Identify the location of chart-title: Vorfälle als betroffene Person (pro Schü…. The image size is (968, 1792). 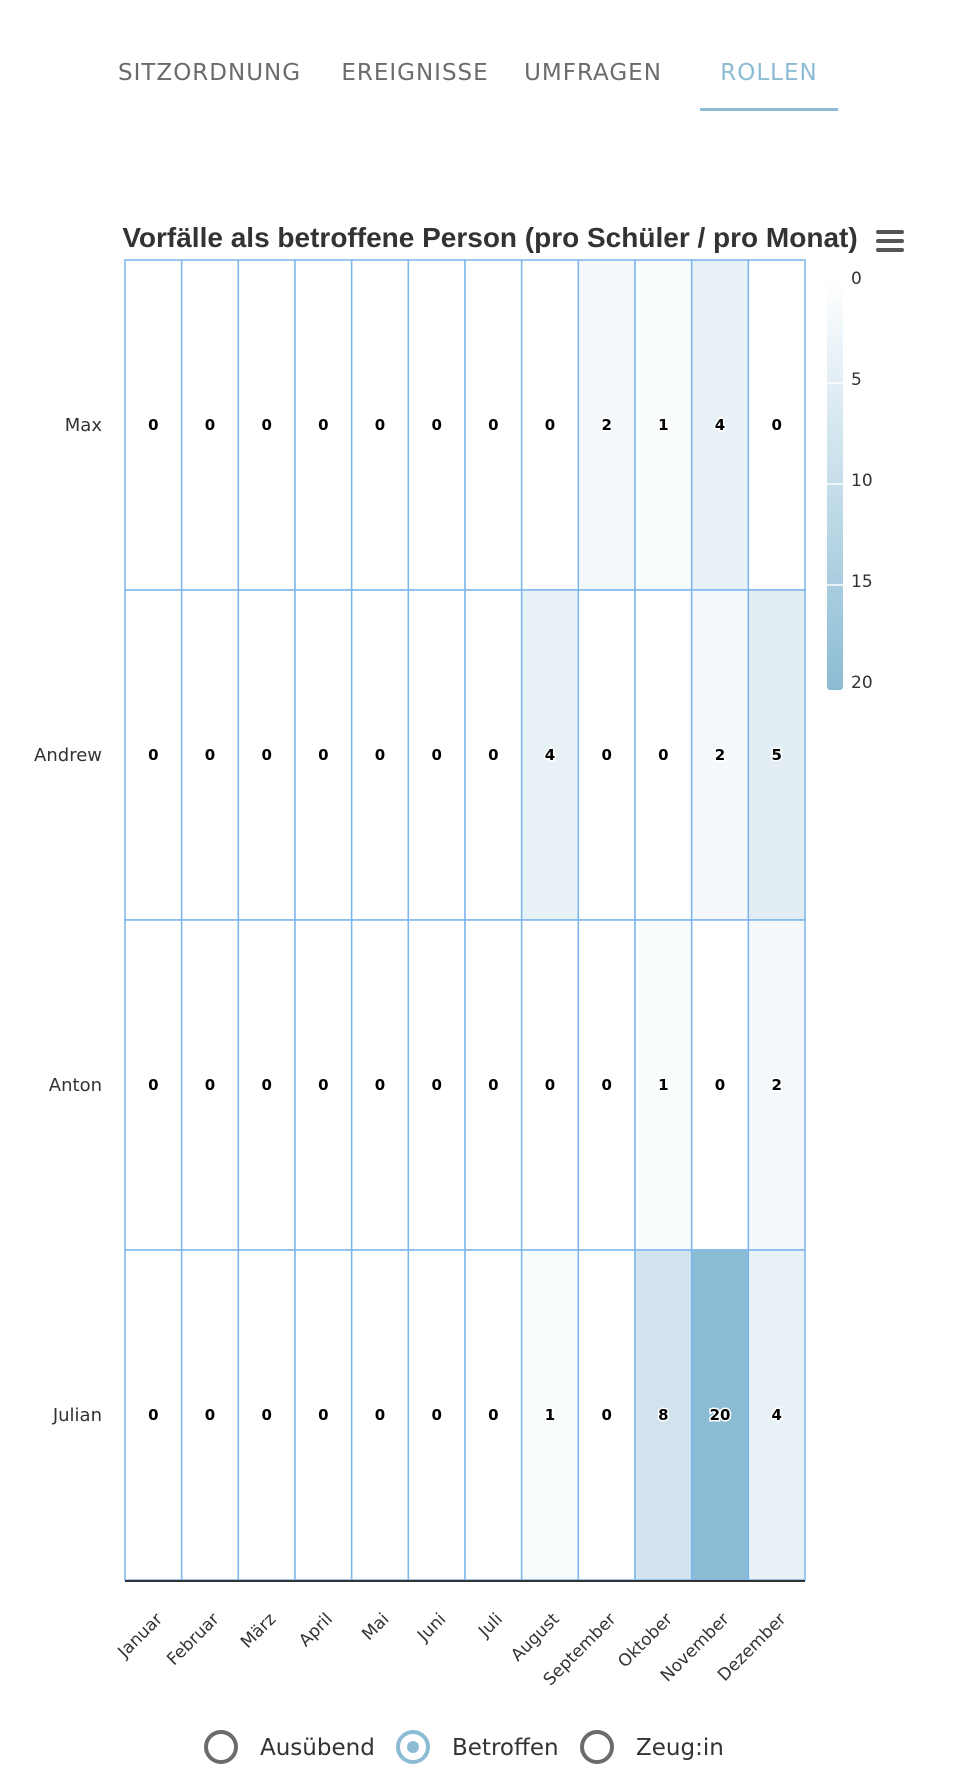
(490, 237).